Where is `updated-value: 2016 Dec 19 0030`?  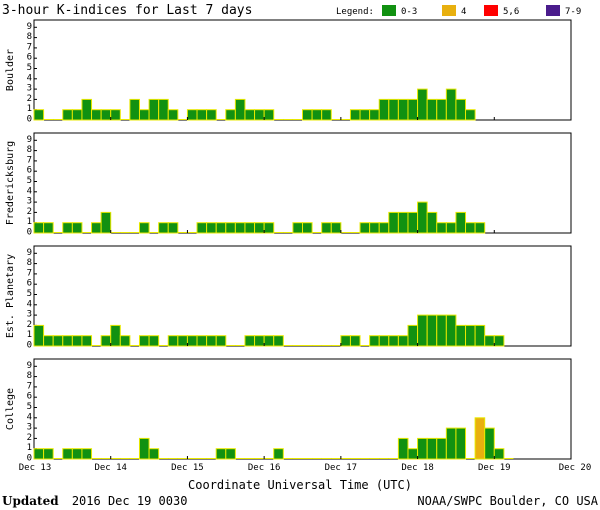 updated-value: 2016 Dec 19 0030 is located at coordinates (130, 501).